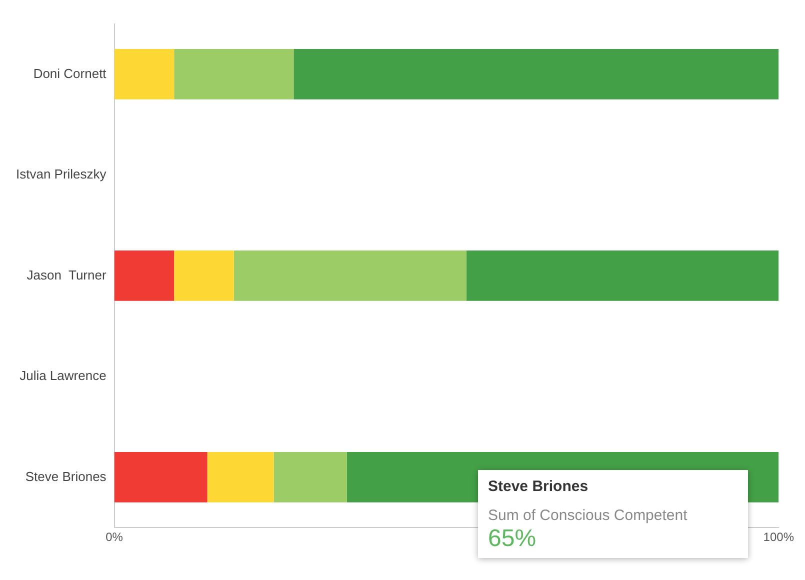  Describe the element at coordinates (66, 274) in the screenshot. I see `y-tick-label: Jason Turner` at that location.